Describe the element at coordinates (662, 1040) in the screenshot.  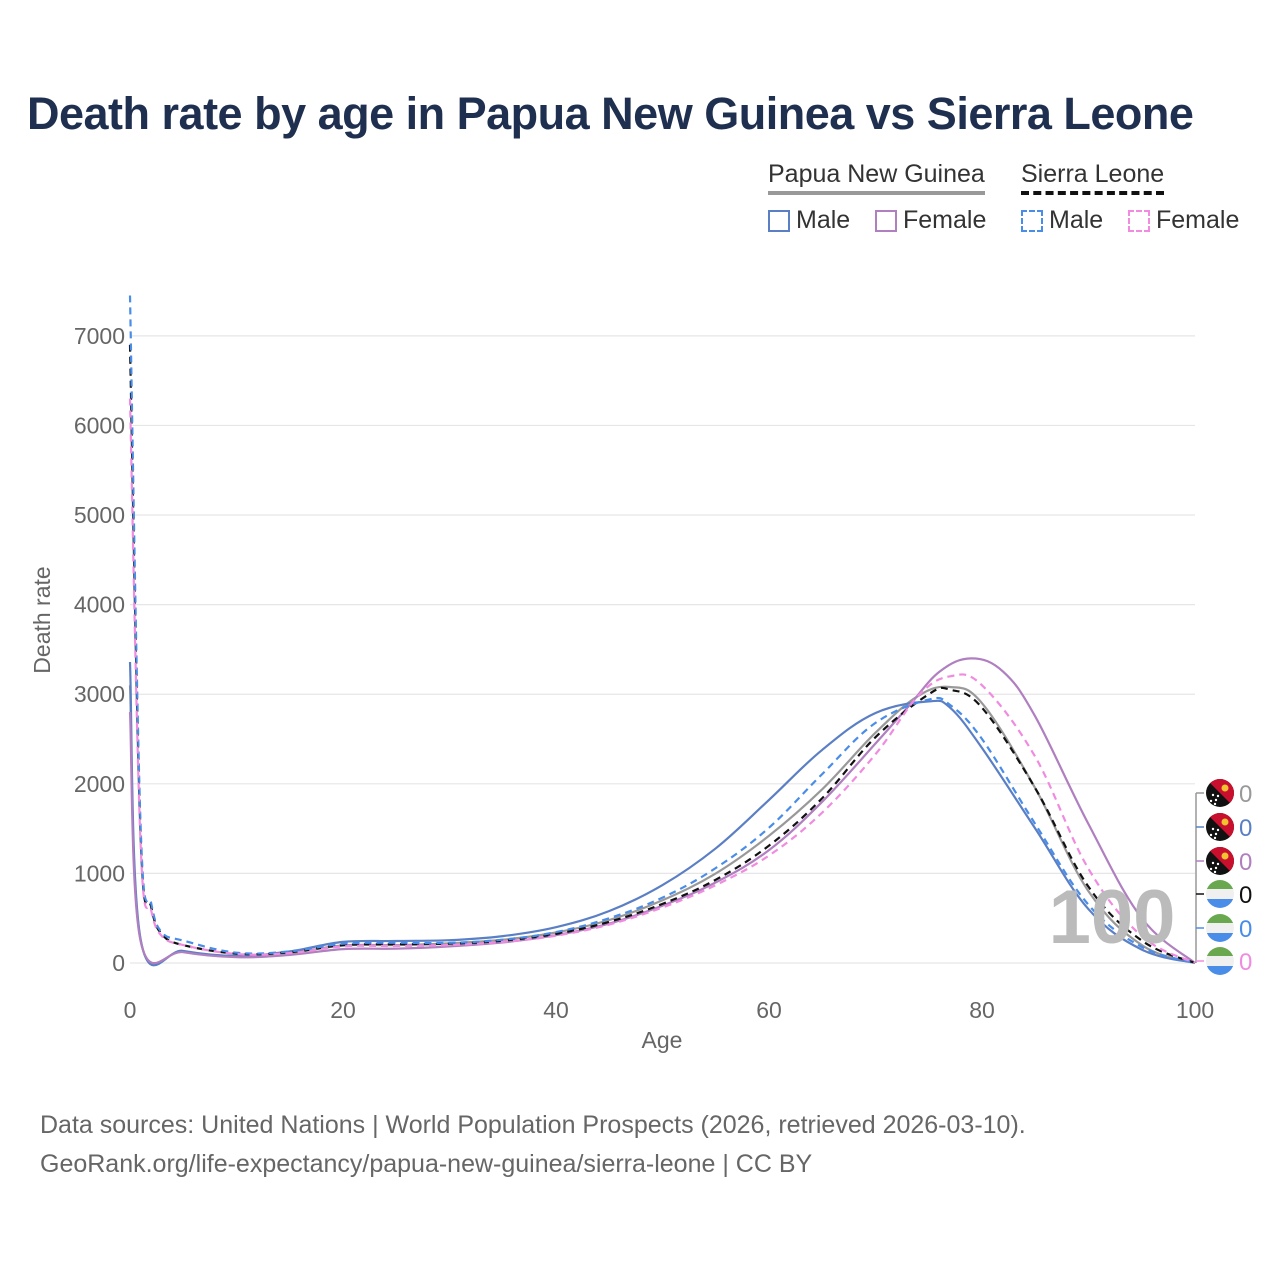
I see `x-axis-label: Age` at that location.